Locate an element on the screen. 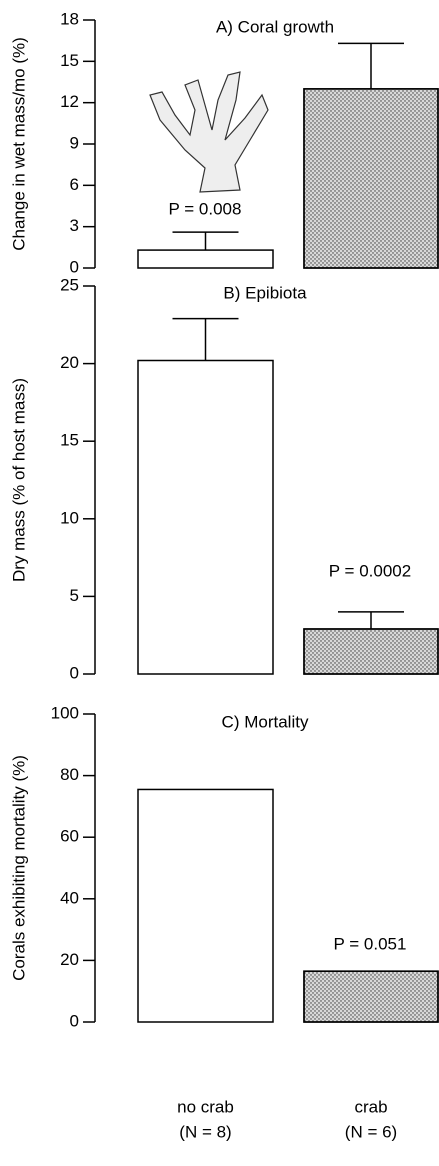  y-axis-label: Change in wet mass/mo (%) is located at coordinates (18, 144).